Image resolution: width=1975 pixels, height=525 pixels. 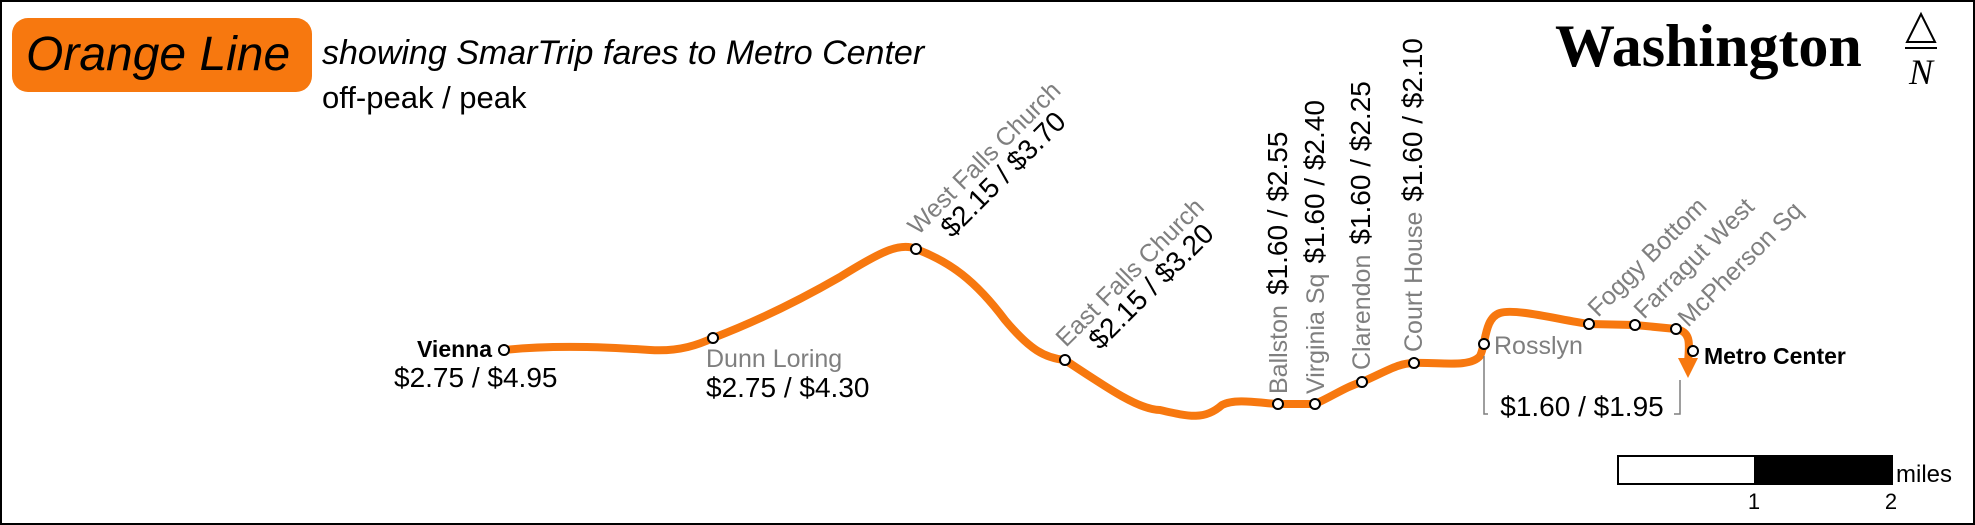 What do you see at coordinates (1362, 312) in the screenshot?
I see `station-name: Clarendon` at bounding box center [1362, 312].